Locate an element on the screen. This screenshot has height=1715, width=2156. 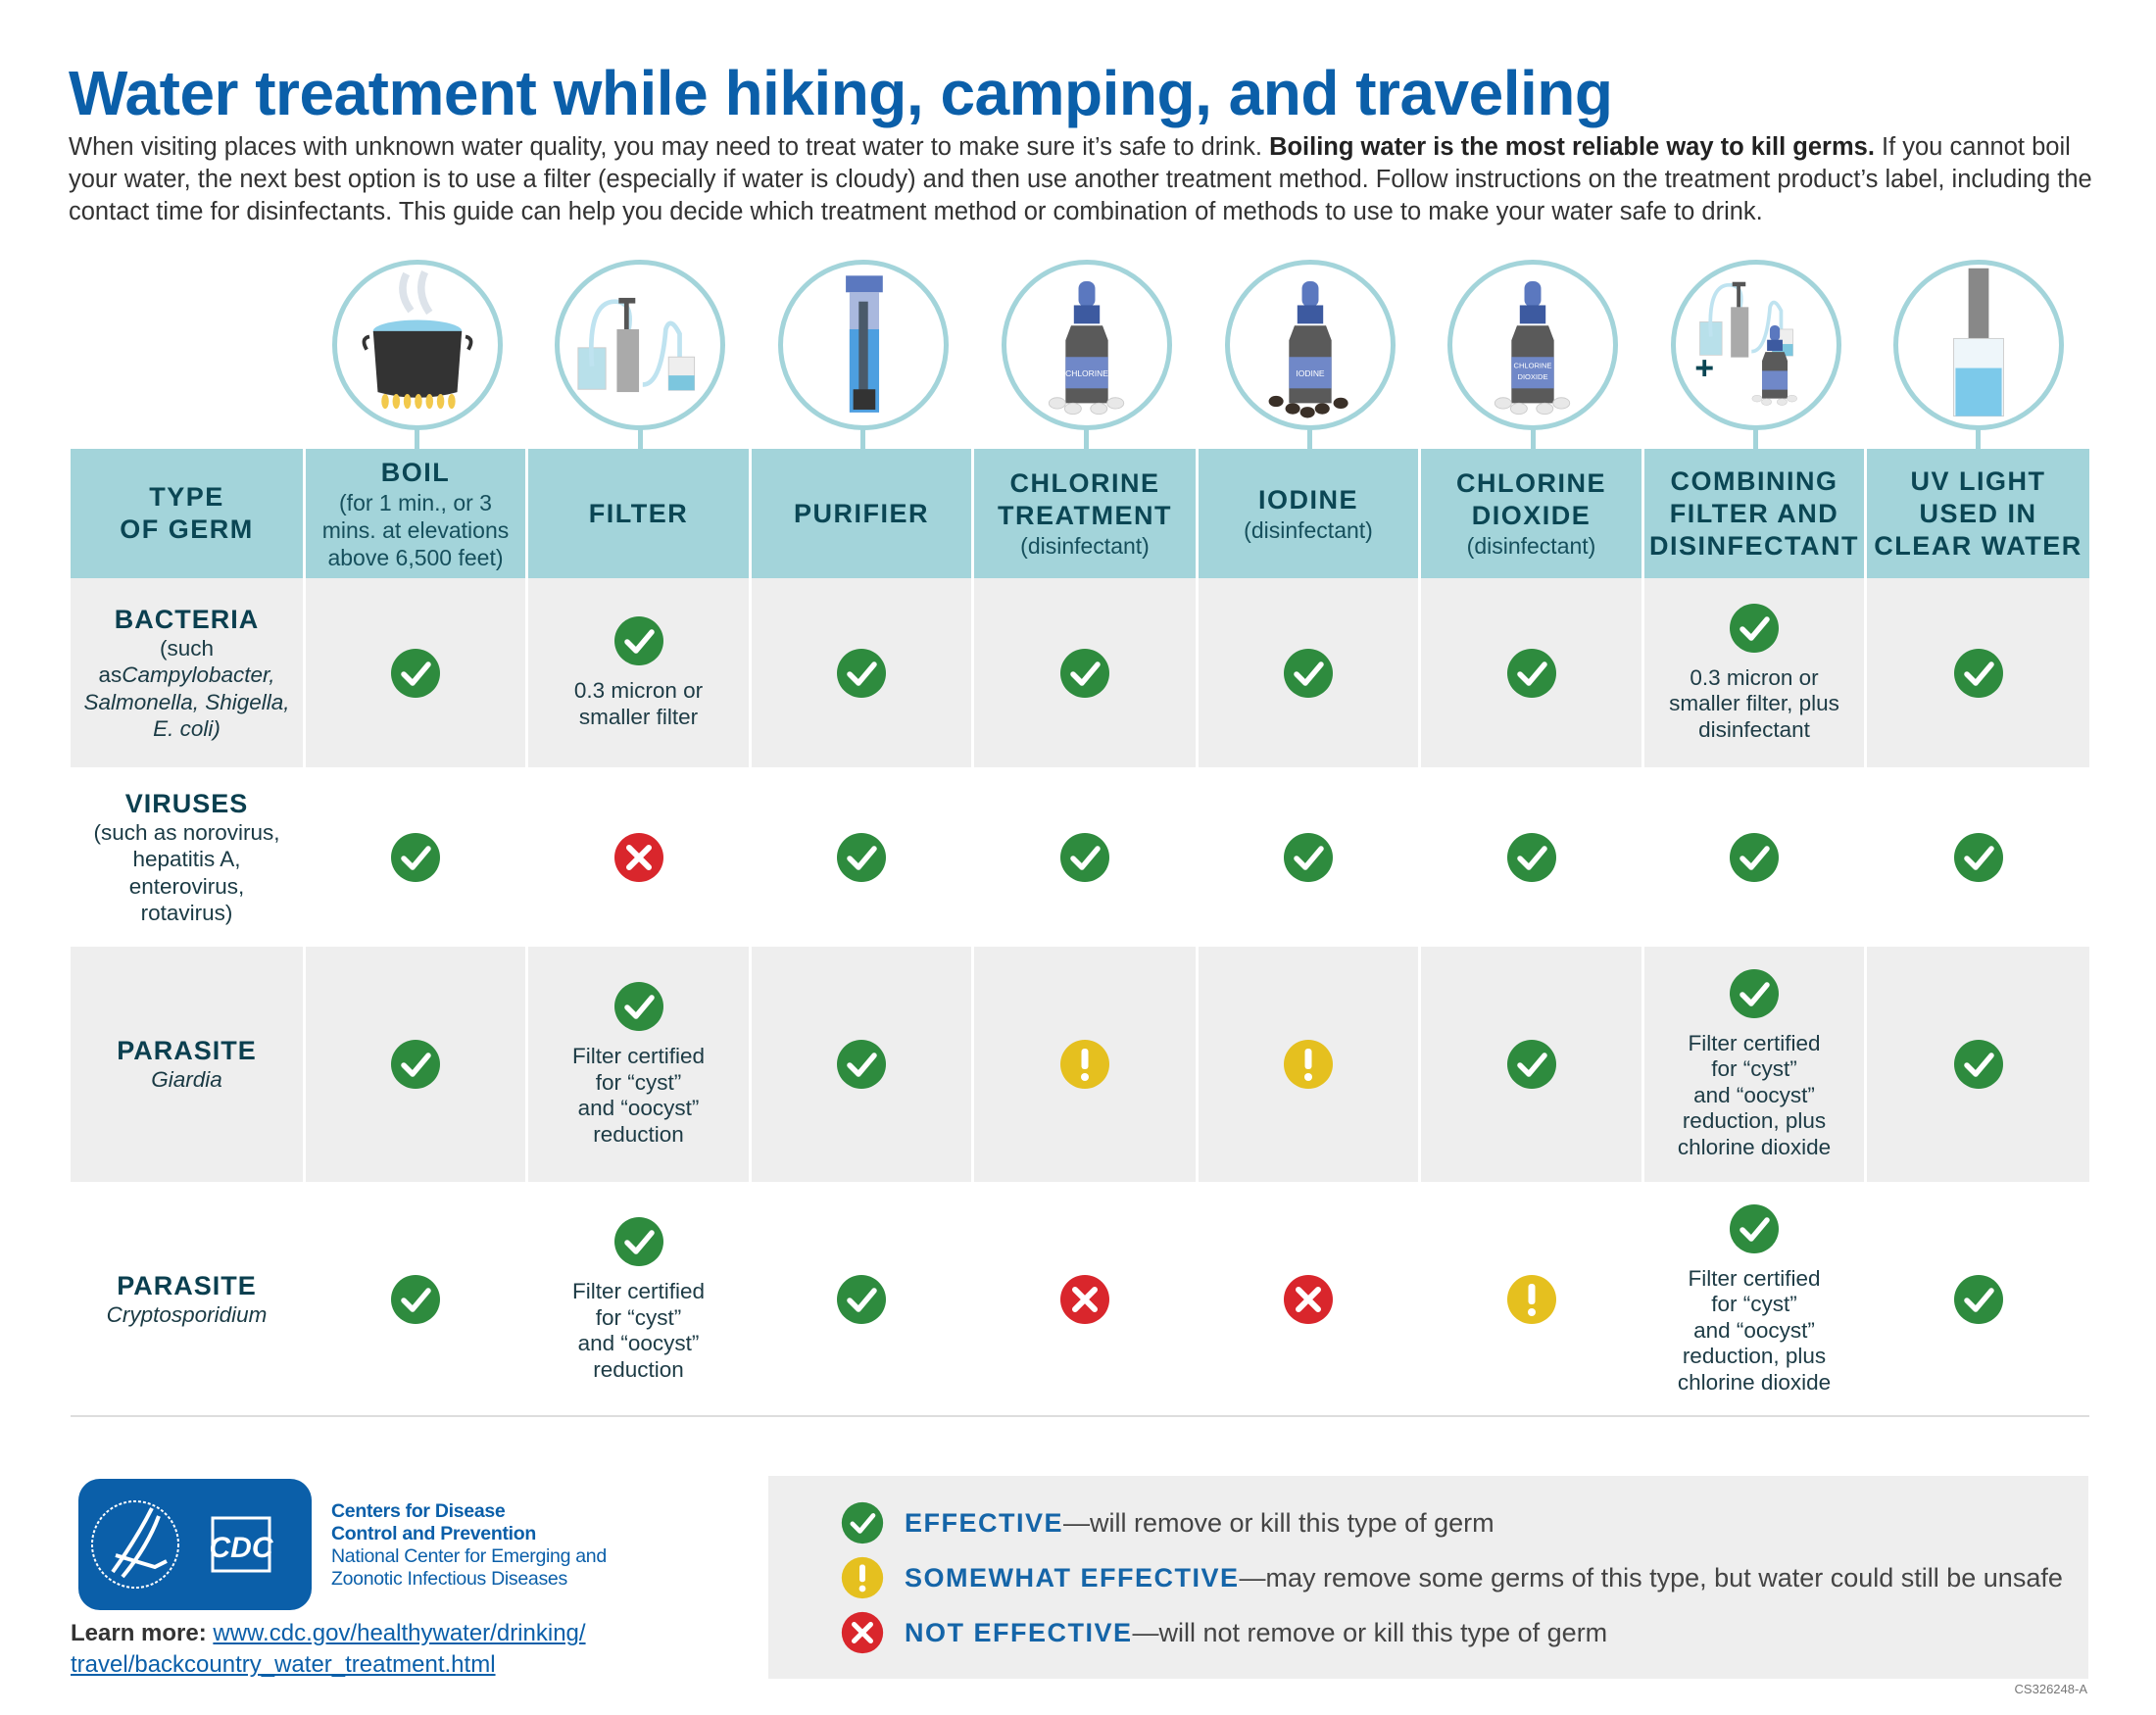
cdc-logo: CDC is located at coordinates (195, 1544).